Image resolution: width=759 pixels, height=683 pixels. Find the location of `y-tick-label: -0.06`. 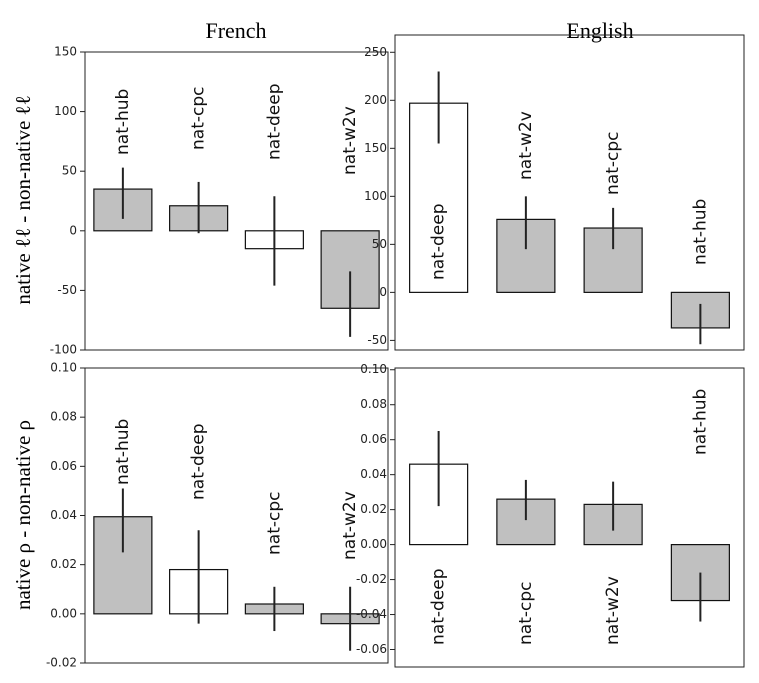

y-tick-label: -0.06 is located at coordinates (371, 649).